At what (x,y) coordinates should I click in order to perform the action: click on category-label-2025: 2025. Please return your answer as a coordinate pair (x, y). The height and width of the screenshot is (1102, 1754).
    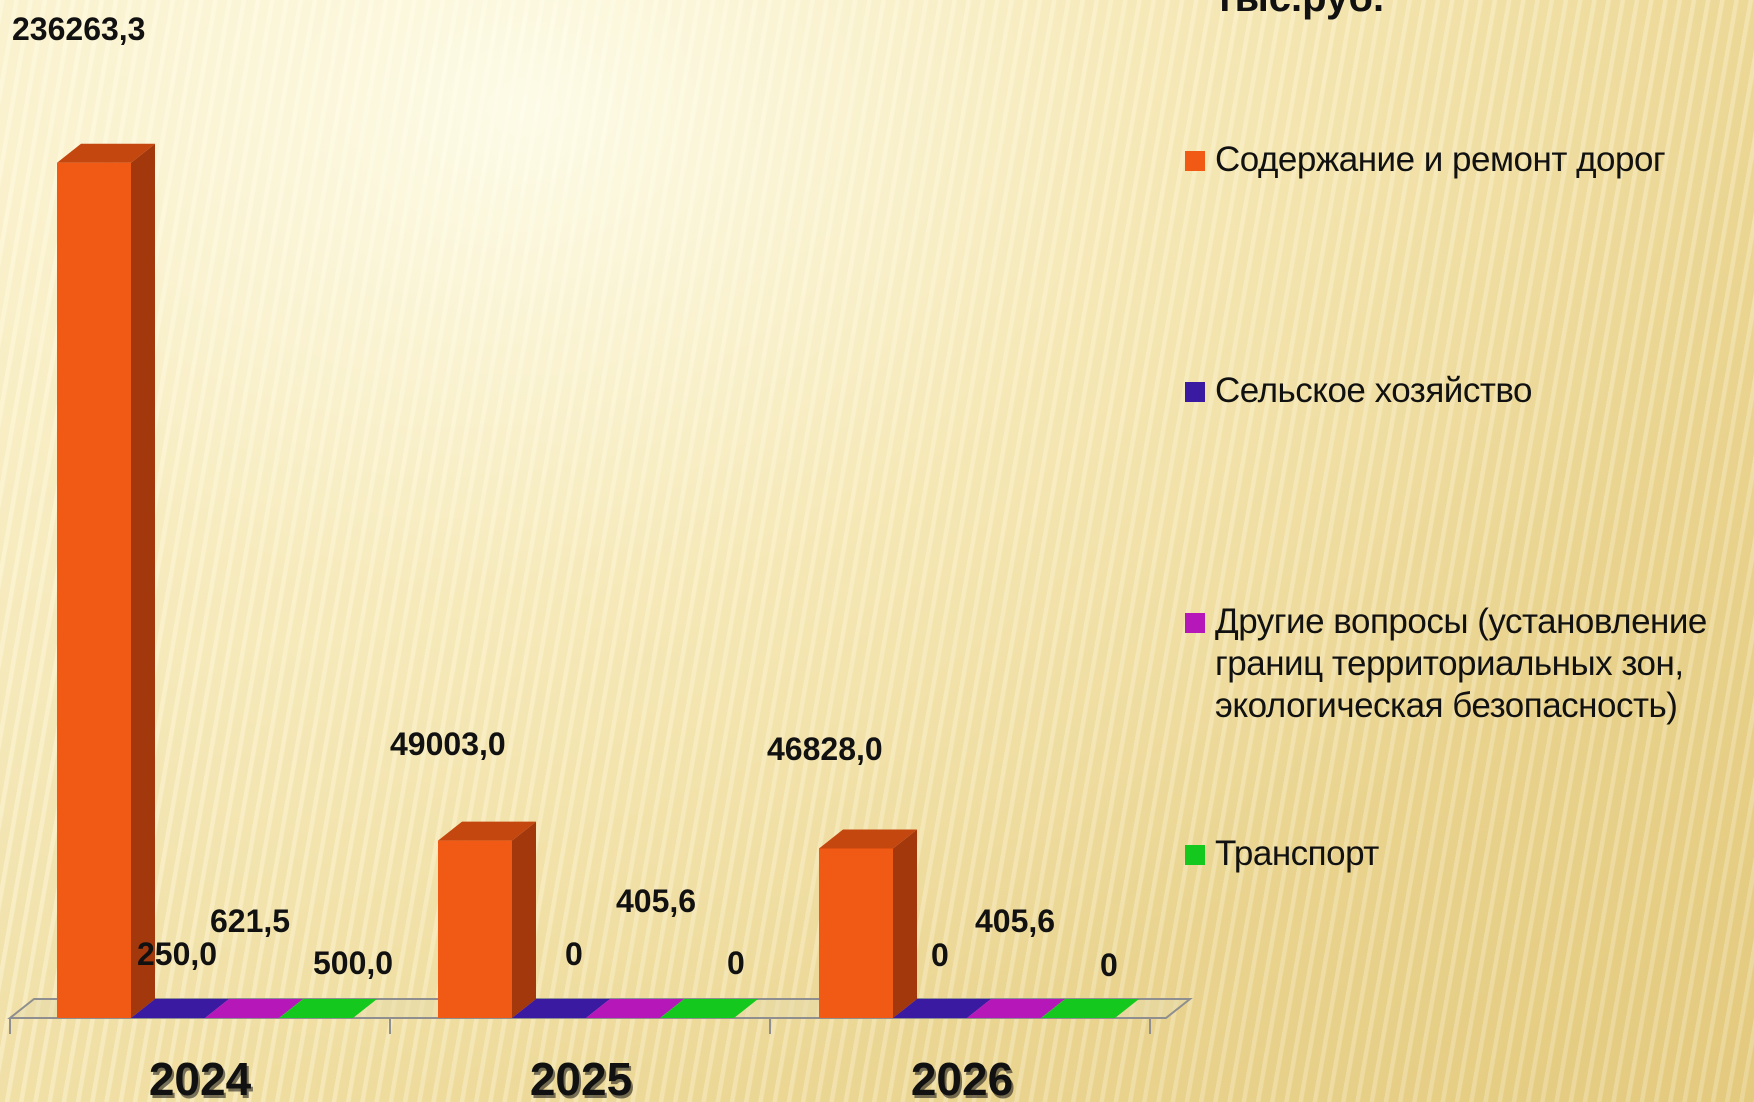
    Looking at the image, I should click on (581, 1077).